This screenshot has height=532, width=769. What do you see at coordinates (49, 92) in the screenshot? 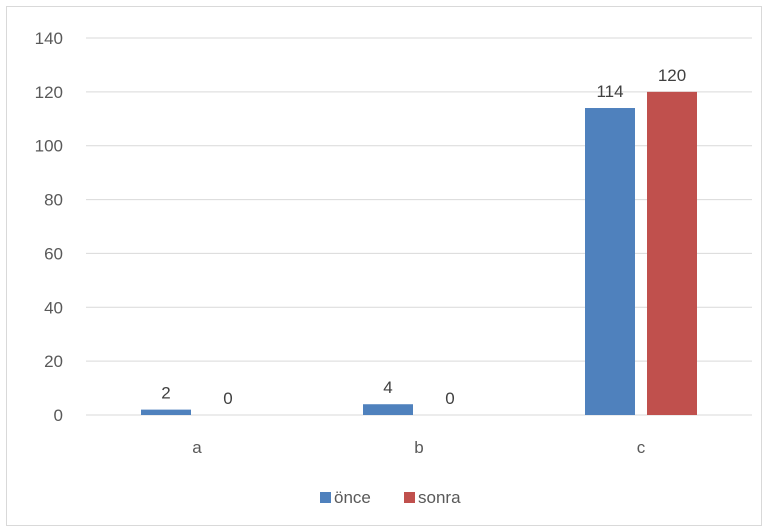
I see `y-tick-label: 120` at bounding box center [49, 92].